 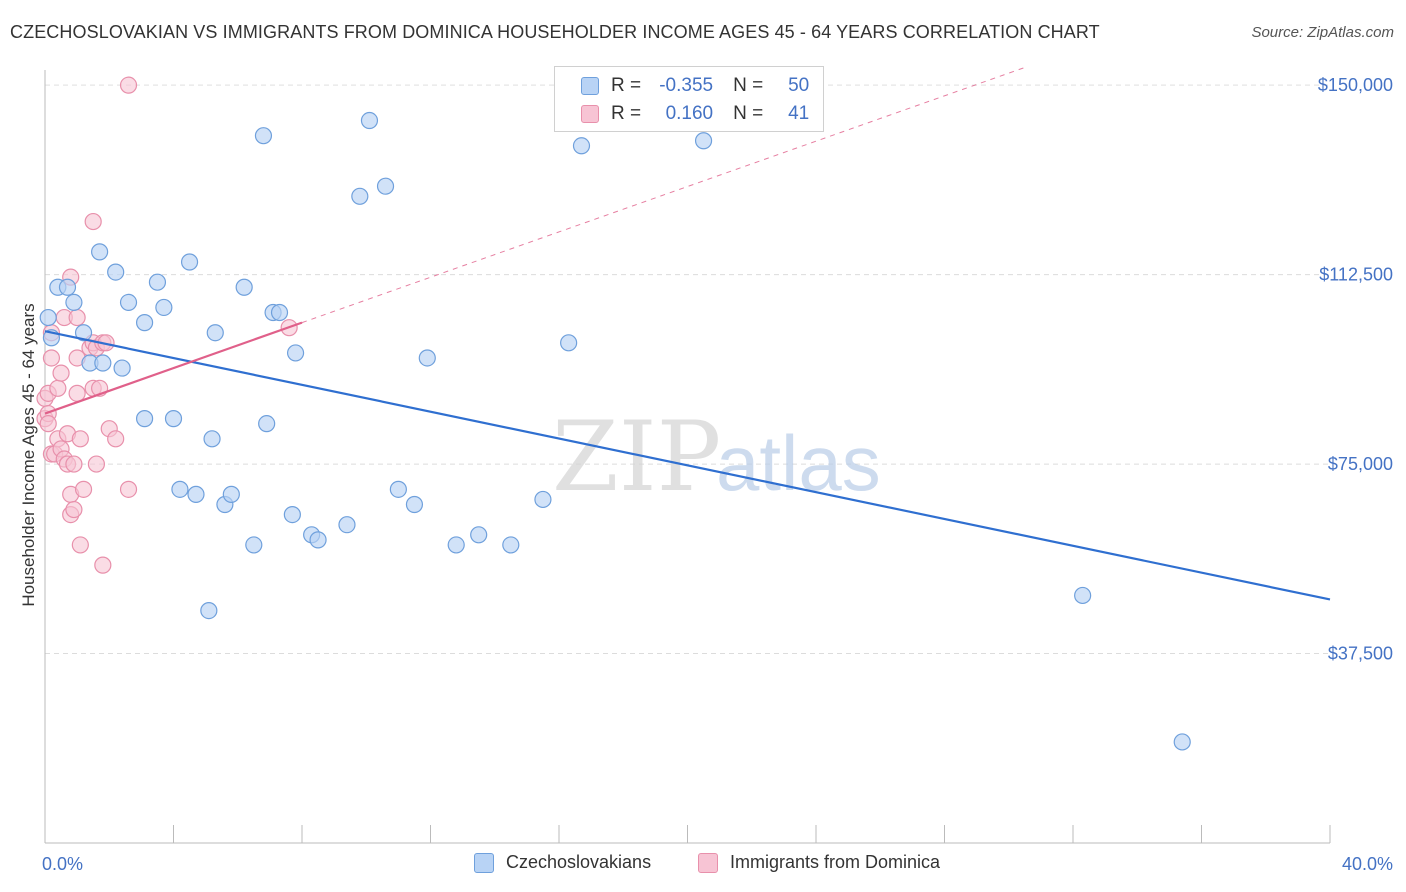 I want to click on correlation-legend: R = -0.355 N = 50 R = 0.160 N = 41, so click(x=689, y=99).